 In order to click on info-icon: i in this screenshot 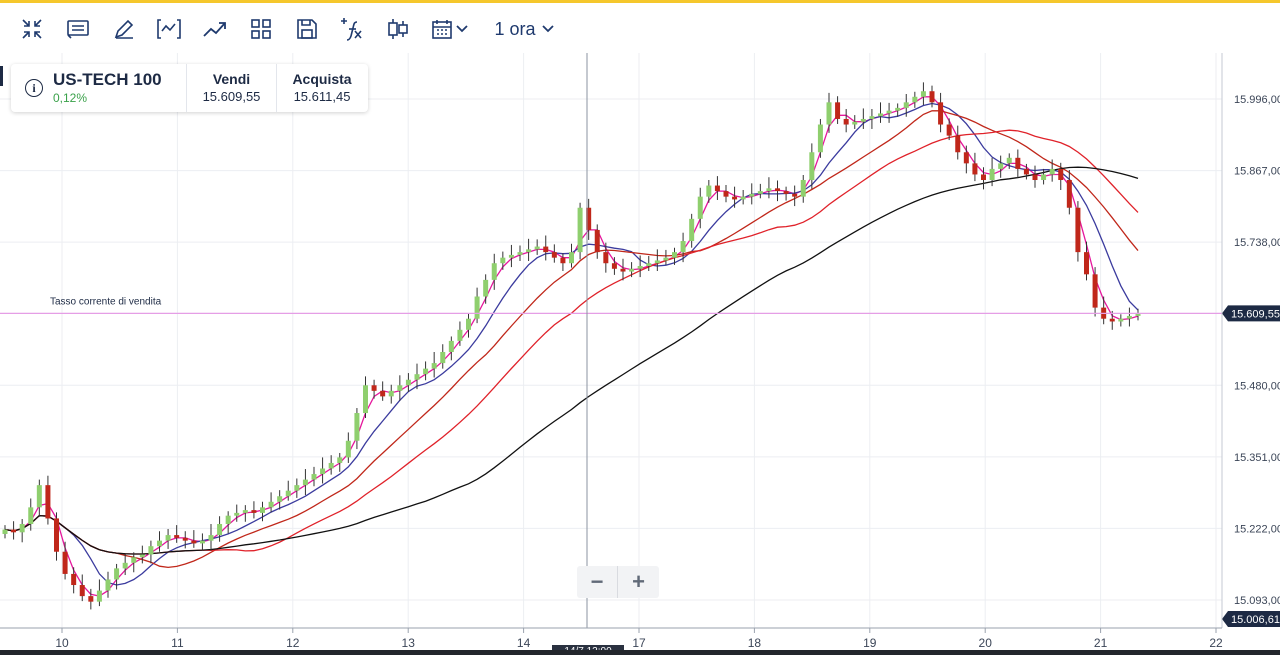, I will do `click(34, 88)`.